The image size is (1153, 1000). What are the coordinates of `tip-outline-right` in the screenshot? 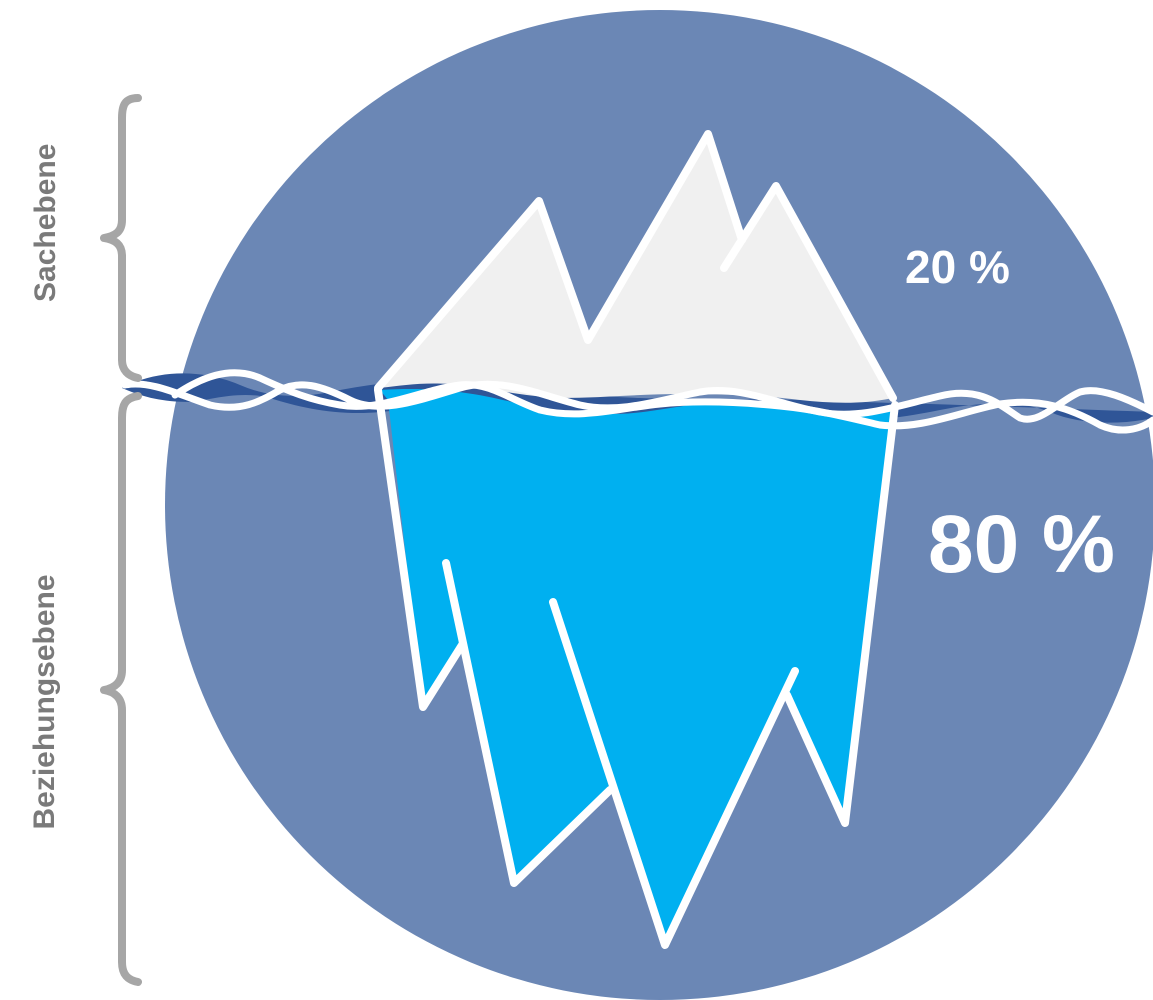 It's located at (808, 292).